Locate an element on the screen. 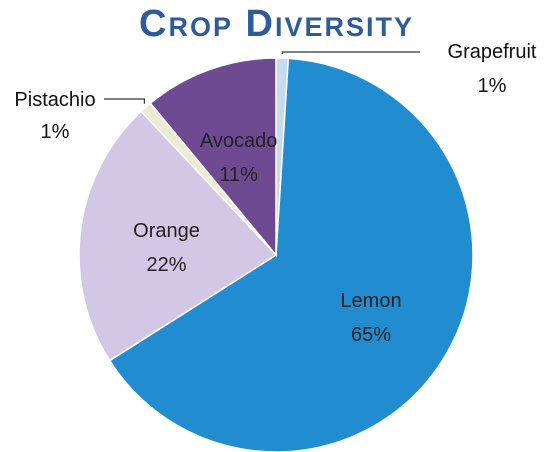 Image resolution: width=553 pixels, height=452 pixels. leader-line-pistachio is located at coordinates (124, 101).